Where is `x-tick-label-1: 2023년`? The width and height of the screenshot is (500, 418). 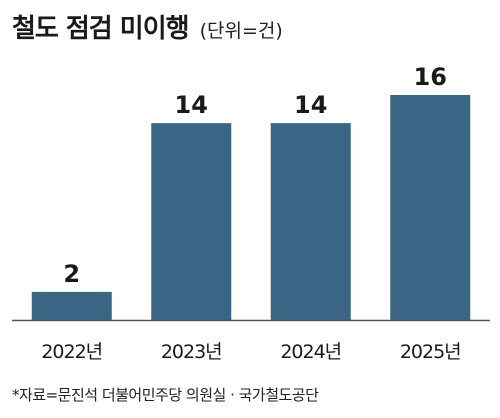
x-tick-label-1: 2023년 is located at coordinates (191, 352).